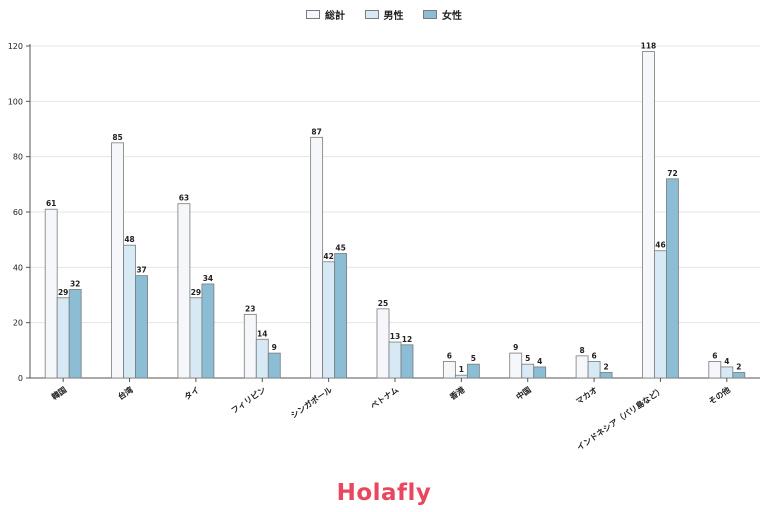  What do you see at coordinates (649, 46) in the screenshot?
I see `data-label-total: 118` at bounding box center [649, 46].